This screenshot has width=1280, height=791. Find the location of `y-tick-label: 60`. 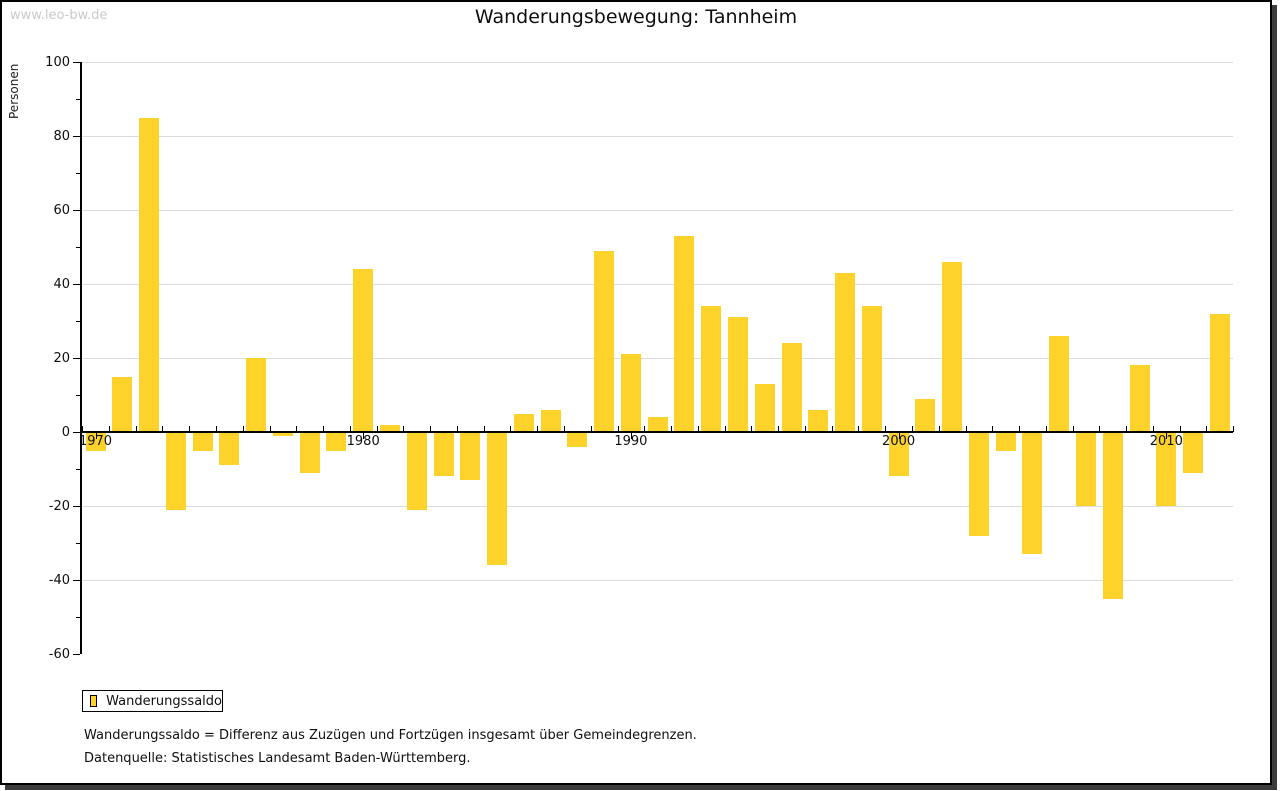

y-tick-label: 60 is located at coordinates (61, 210).